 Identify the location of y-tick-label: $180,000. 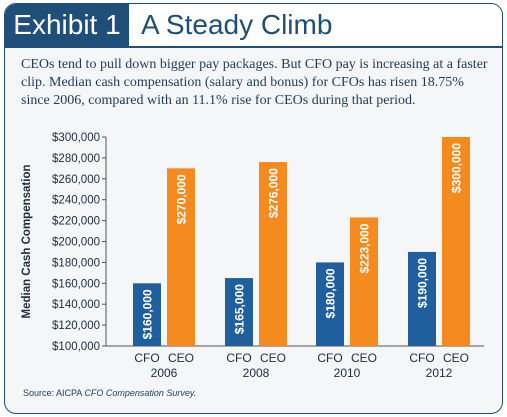
(76, 263).